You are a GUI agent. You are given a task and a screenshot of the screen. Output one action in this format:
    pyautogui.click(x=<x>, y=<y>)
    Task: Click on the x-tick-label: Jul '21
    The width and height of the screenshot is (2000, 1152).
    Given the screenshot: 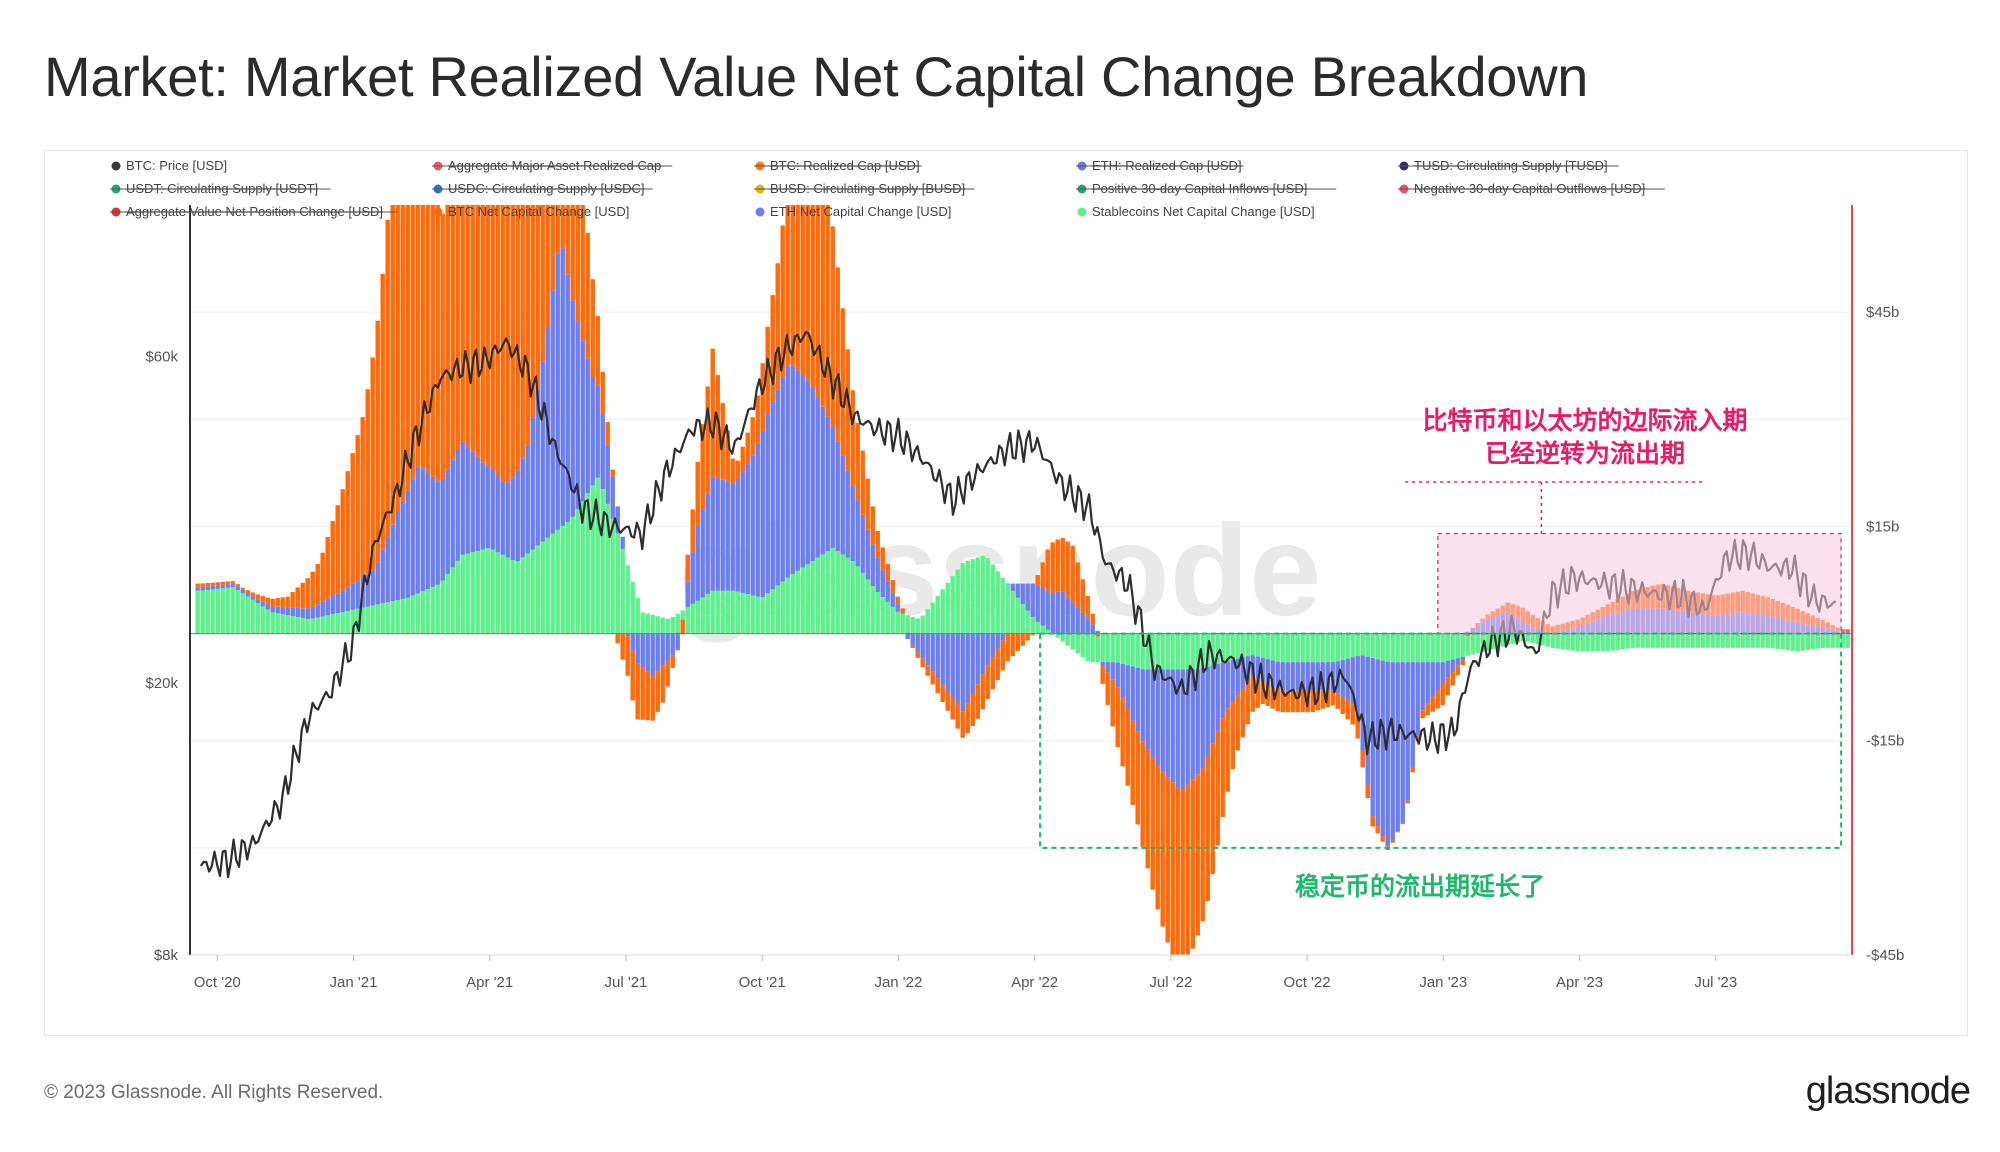 What is the action you would take?
    pyautogui.click(x=625, y=982)
    